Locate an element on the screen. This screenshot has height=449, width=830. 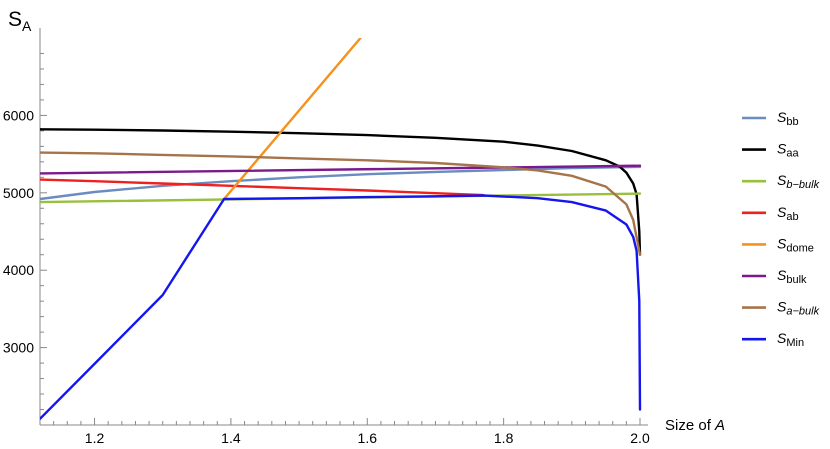
legend-label-dome: Sdome is located at coordinates (795, 244).